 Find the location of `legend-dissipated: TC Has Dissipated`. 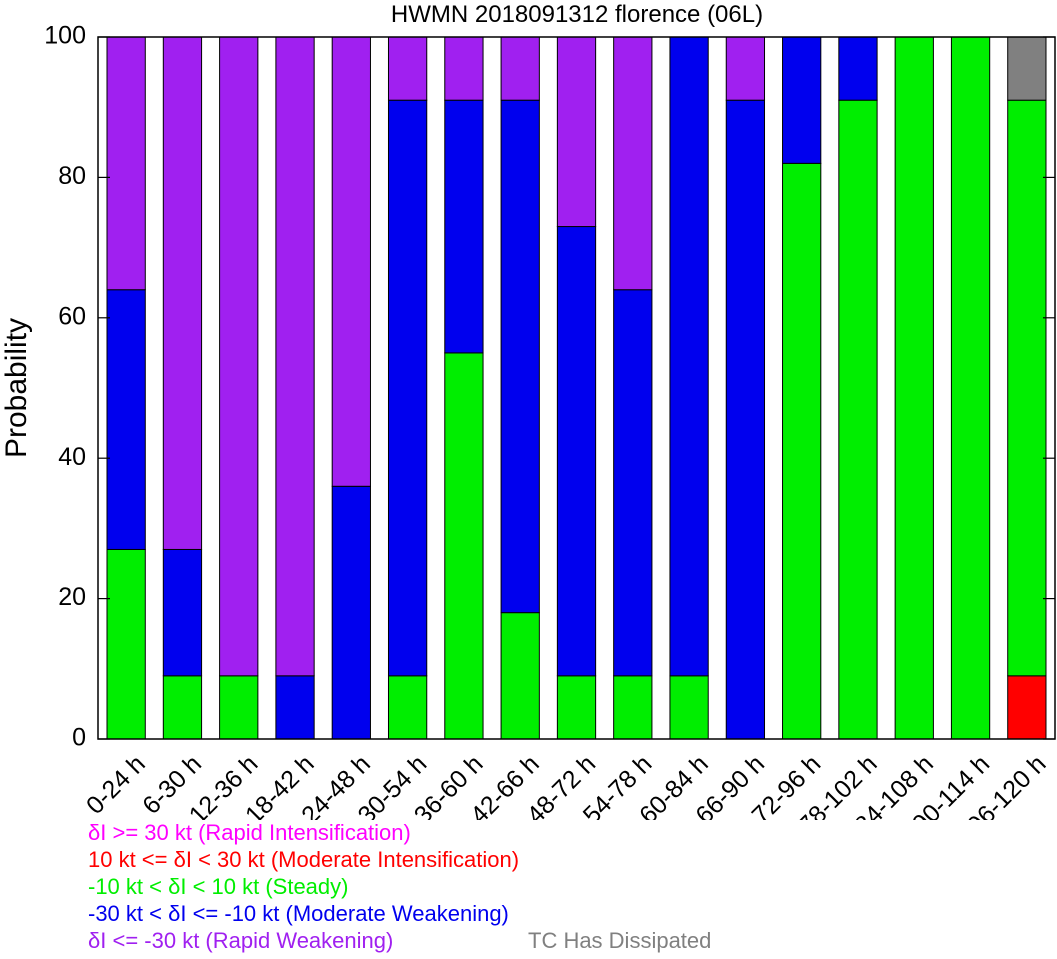

legend-dissipated: TC Has Dissipated is located at coordinates (620, 940).